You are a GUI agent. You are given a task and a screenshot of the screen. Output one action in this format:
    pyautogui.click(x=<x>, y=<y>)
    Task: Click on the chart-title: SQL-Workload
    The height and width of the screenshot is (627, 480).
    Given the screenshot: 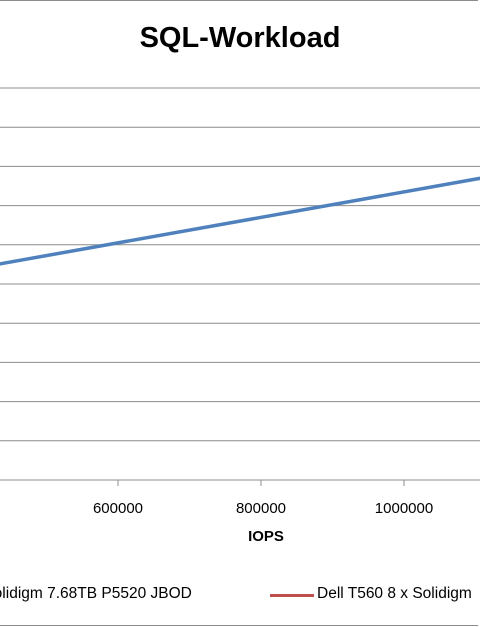 What is the action you would take?
    pyautogui.click(x=240, y=38)
    